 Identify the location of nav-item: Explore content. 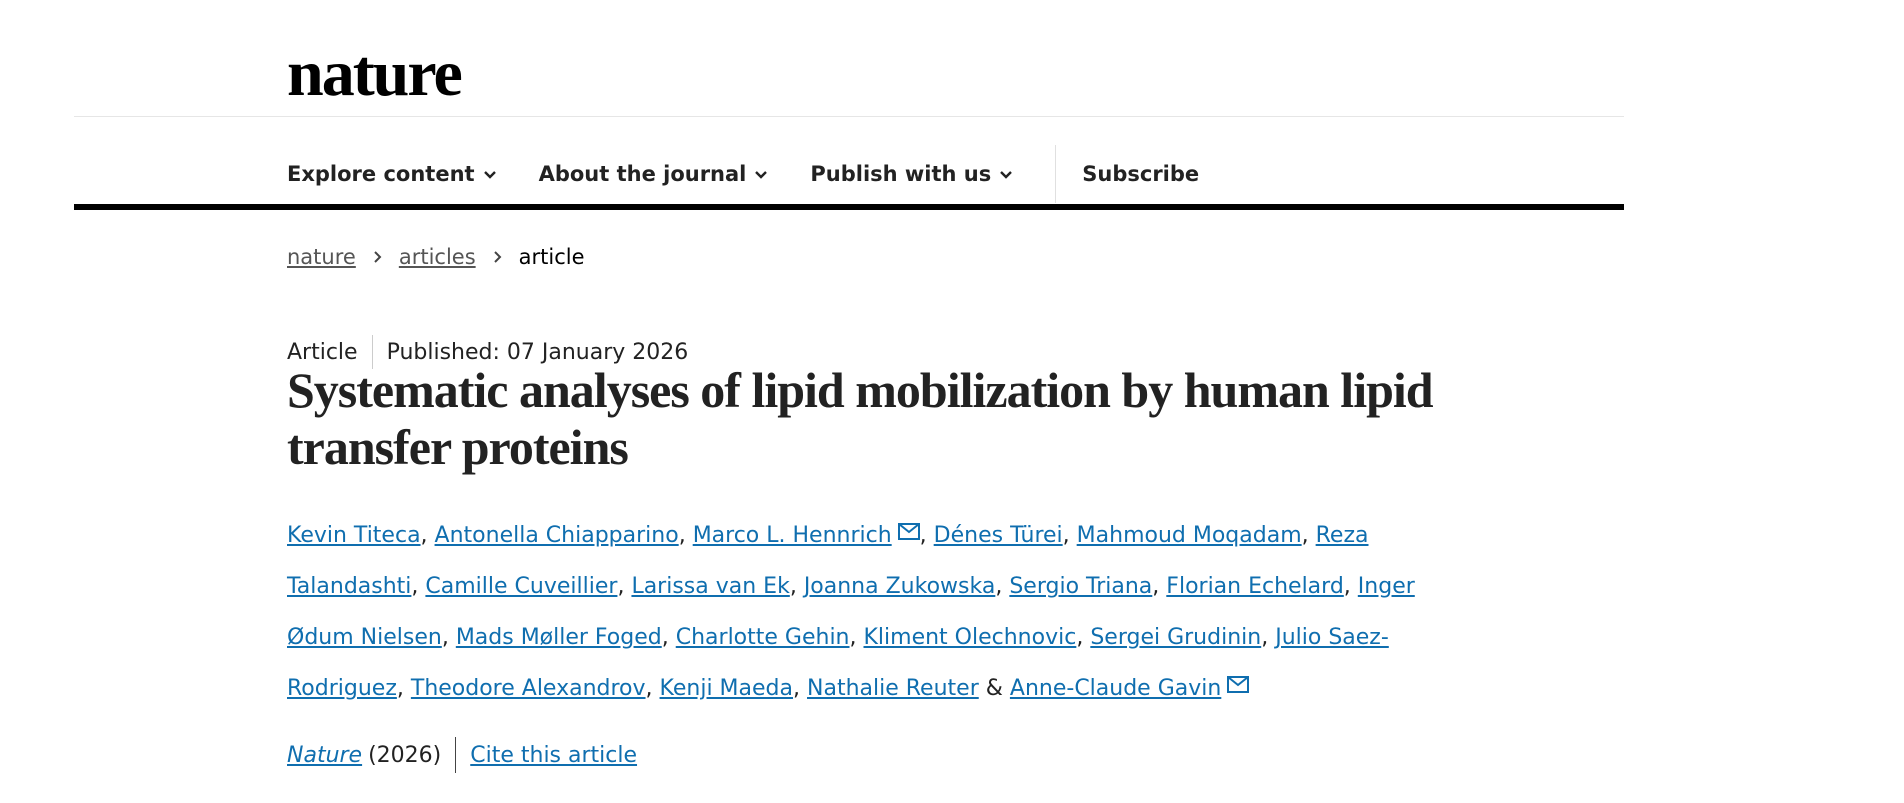
(392, 174).